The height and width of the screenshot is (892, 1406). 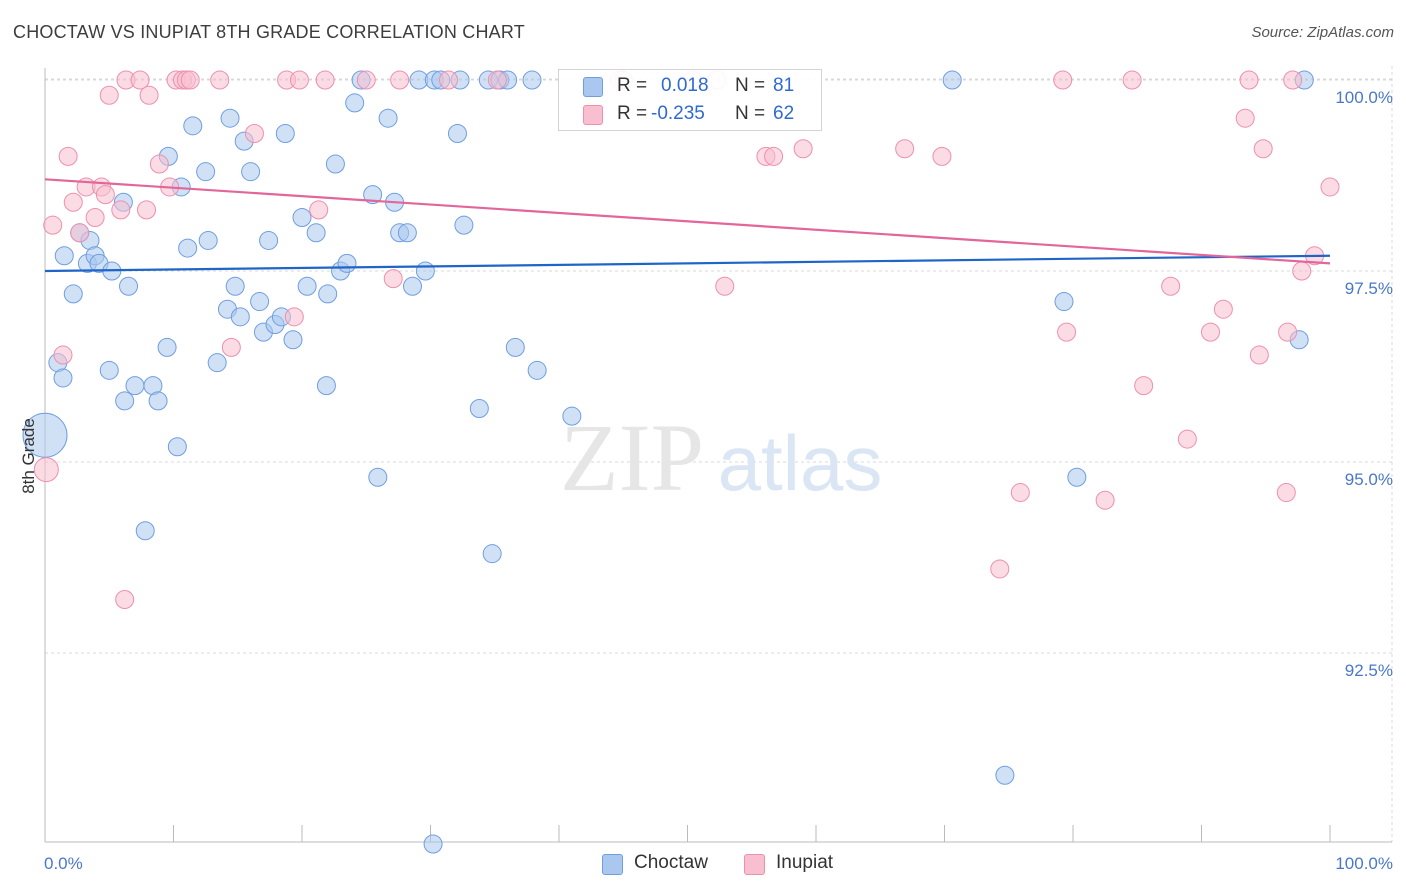 I want to click on watermark-atlas: atlas, so click(x=800, y=463).